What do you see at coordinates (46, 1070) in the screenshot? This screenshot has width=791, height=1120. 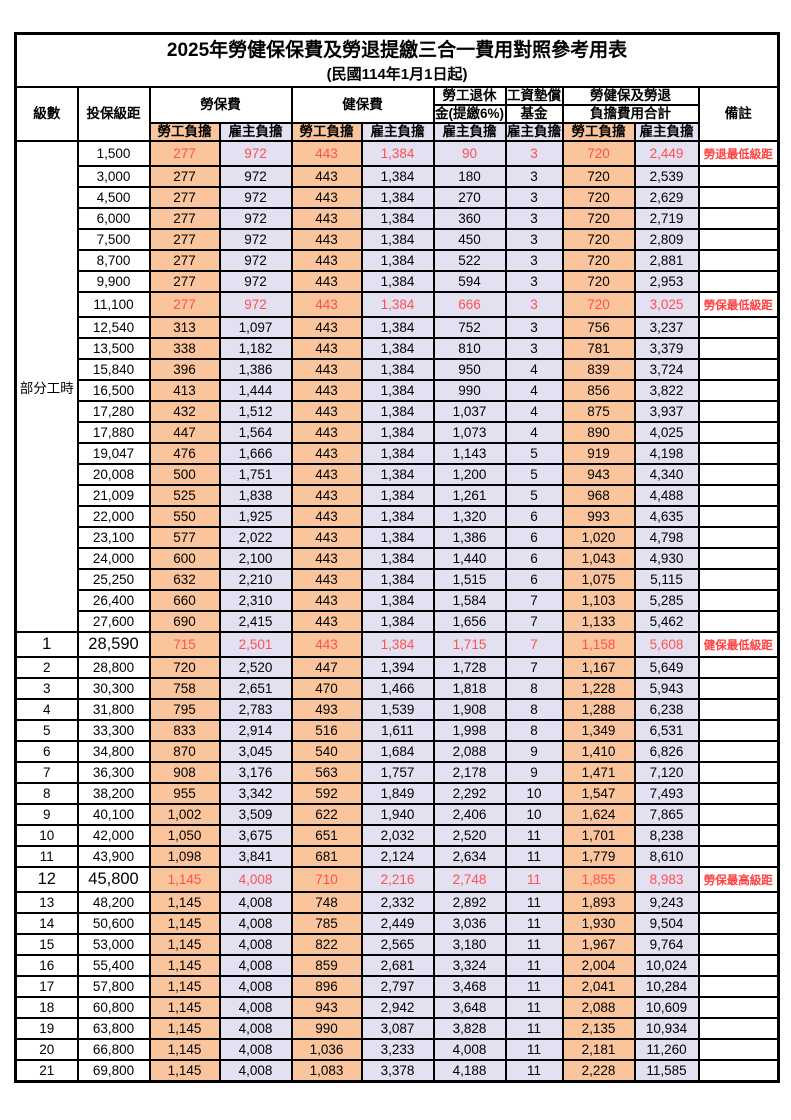 I see `level-cell: 21` at bounding box center [46, 1070].